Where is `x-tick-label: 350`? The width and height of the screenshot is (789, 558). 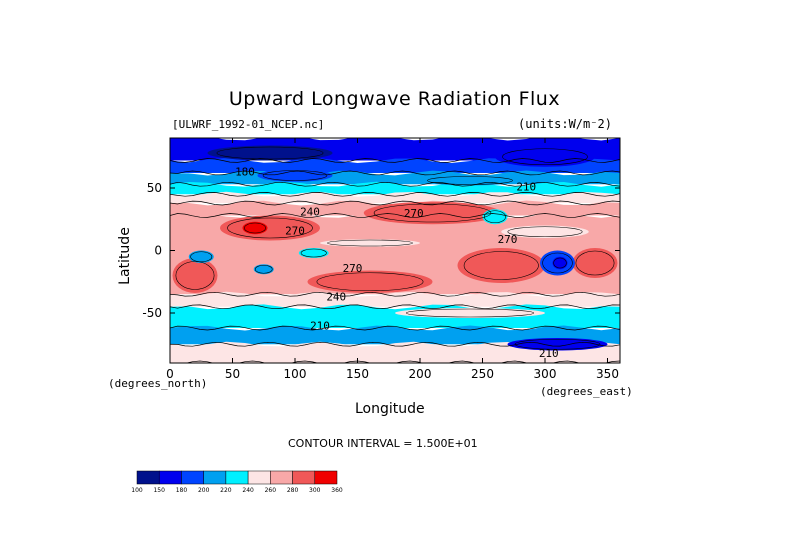
x-tick-label: 350 is located at coordinates (607, 374).